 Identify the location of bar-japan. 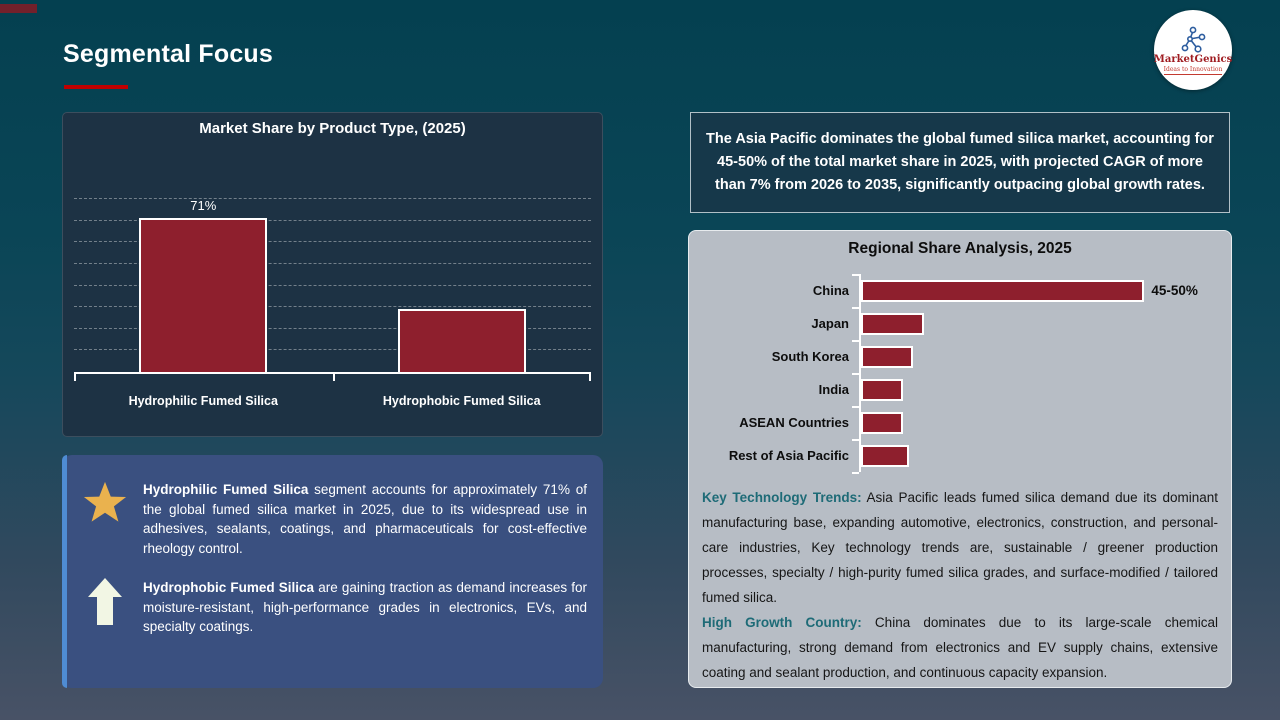
(892, 323).